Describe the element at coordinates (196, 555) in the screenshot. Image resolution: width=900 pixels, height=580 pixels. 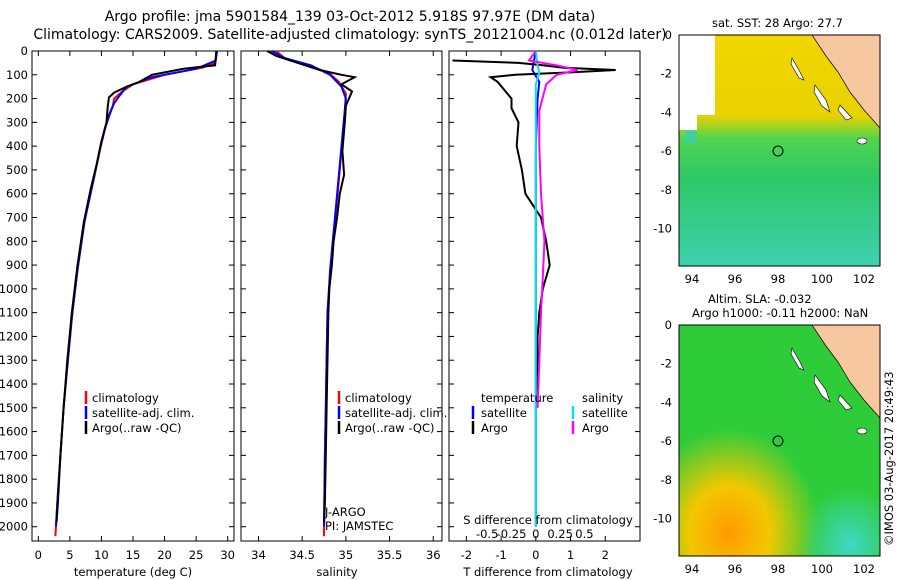
I see `x-tick-label: 25` at that location.